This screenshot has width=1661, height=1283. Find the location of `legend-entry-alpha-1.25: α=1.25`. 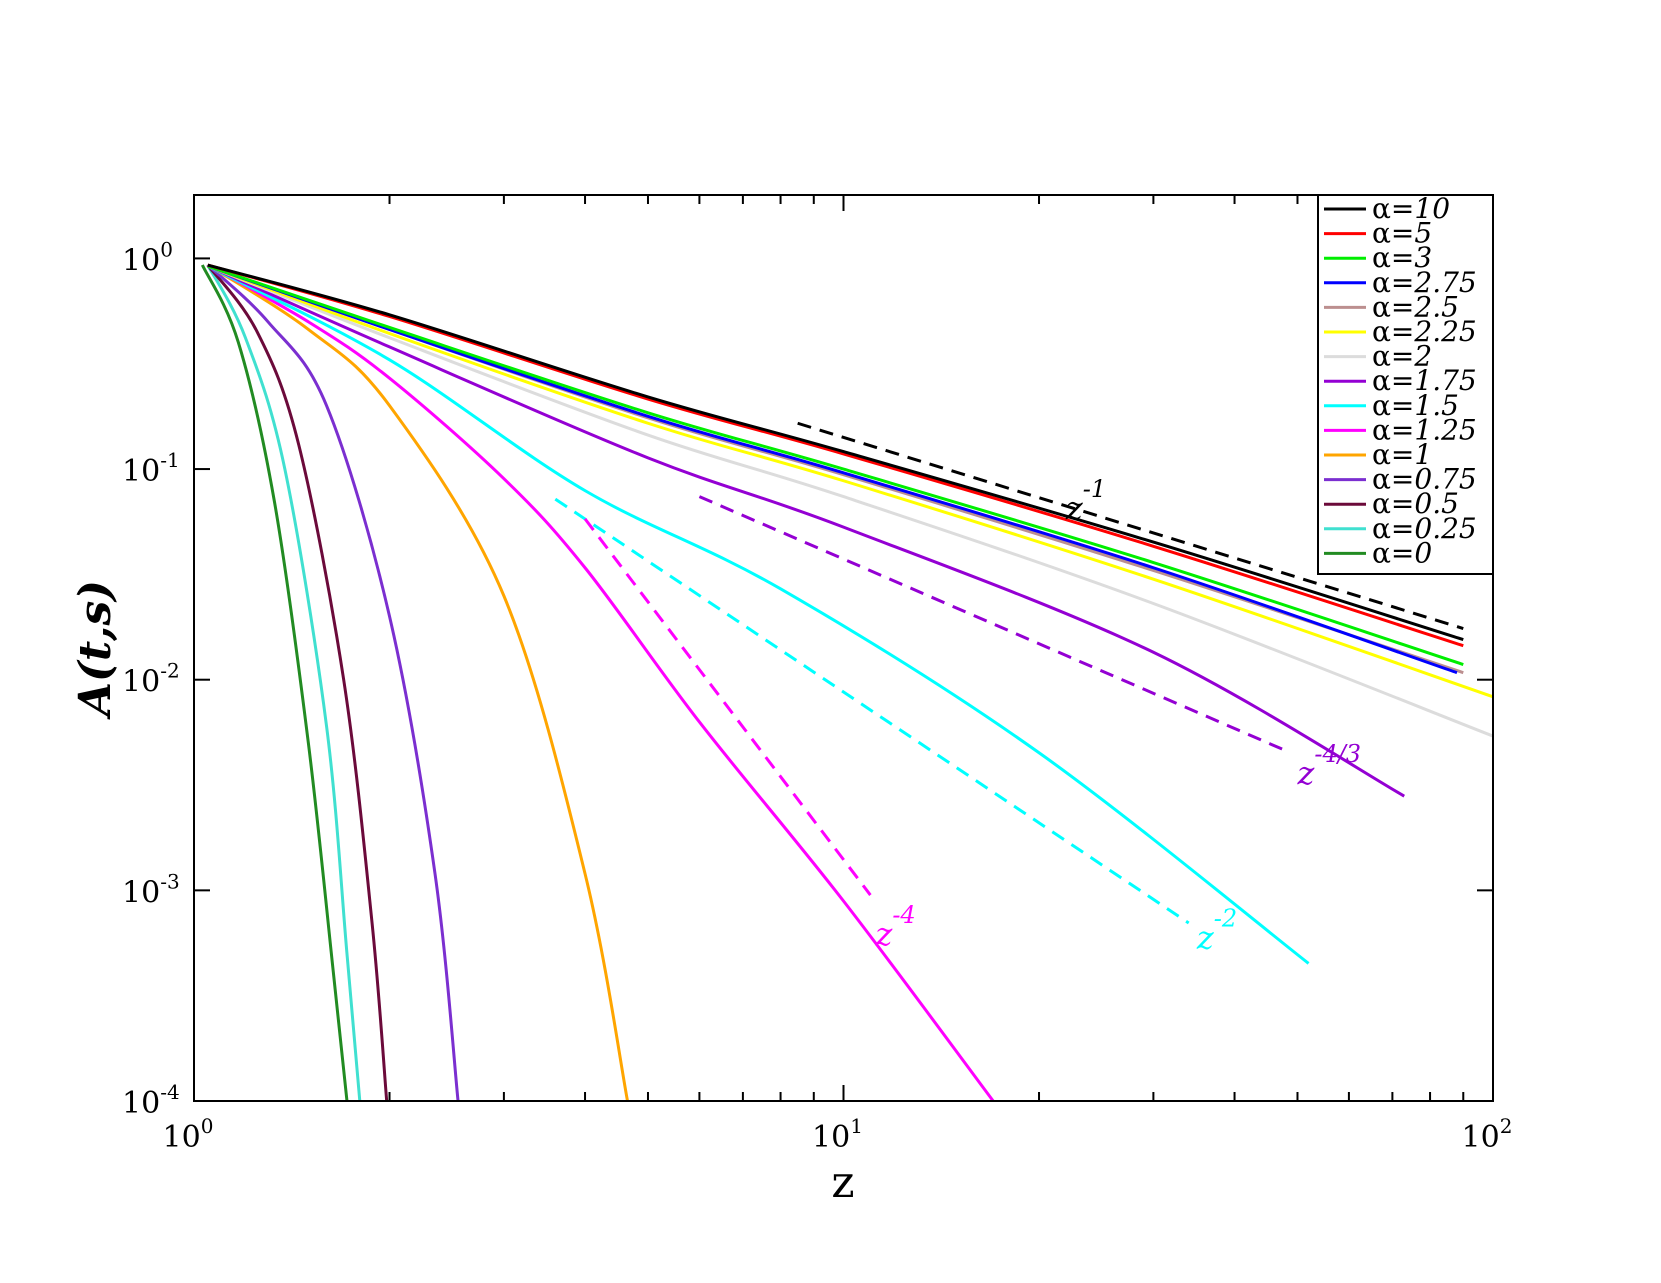

legend-entry-alpha-1.25: α=1.25 is located at coordinates (1424, 429).